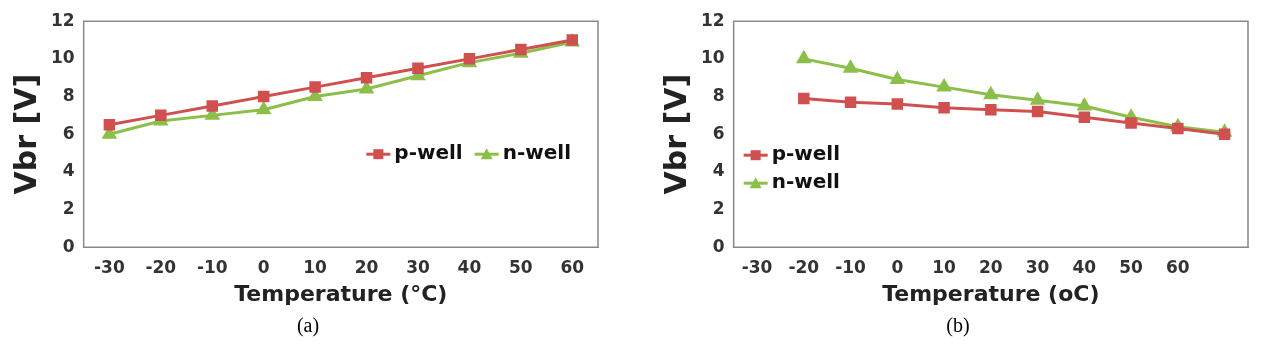 The height and width of the screenshot is (354, 1267). What do you see at coordinates (958, 325) in the screenshot?
I see `text: (b)` at bounding box center [958, 325].